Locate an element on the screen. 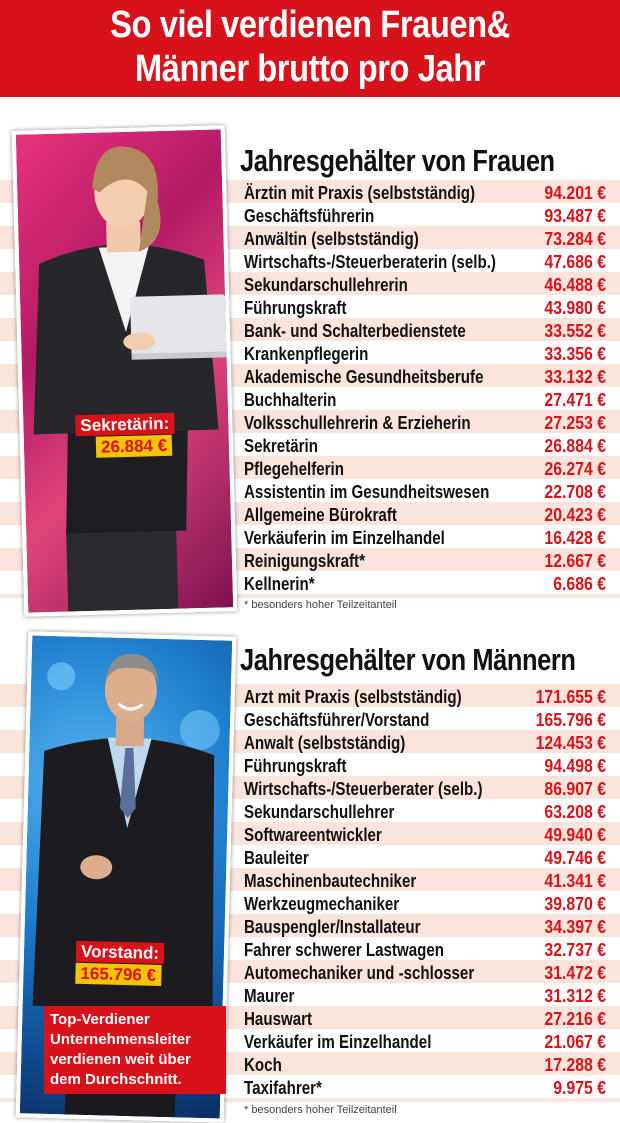 Image resolution: width=620 pixels, height=1123 pixels. salary-value: 26.274 € is located at coordinates (575, 469).